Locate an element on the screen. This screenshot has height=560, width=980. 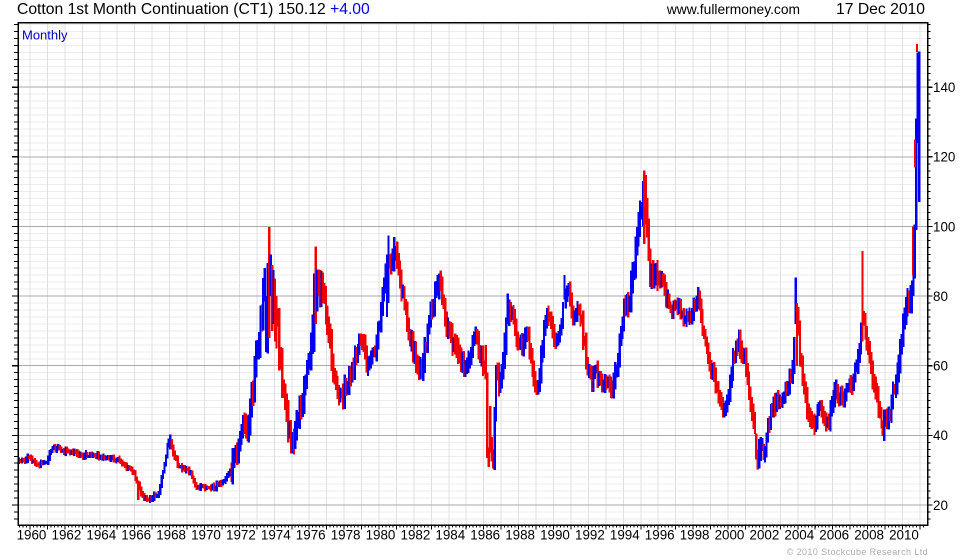
svg-text: 1982 is located at coordinates (416, 535).